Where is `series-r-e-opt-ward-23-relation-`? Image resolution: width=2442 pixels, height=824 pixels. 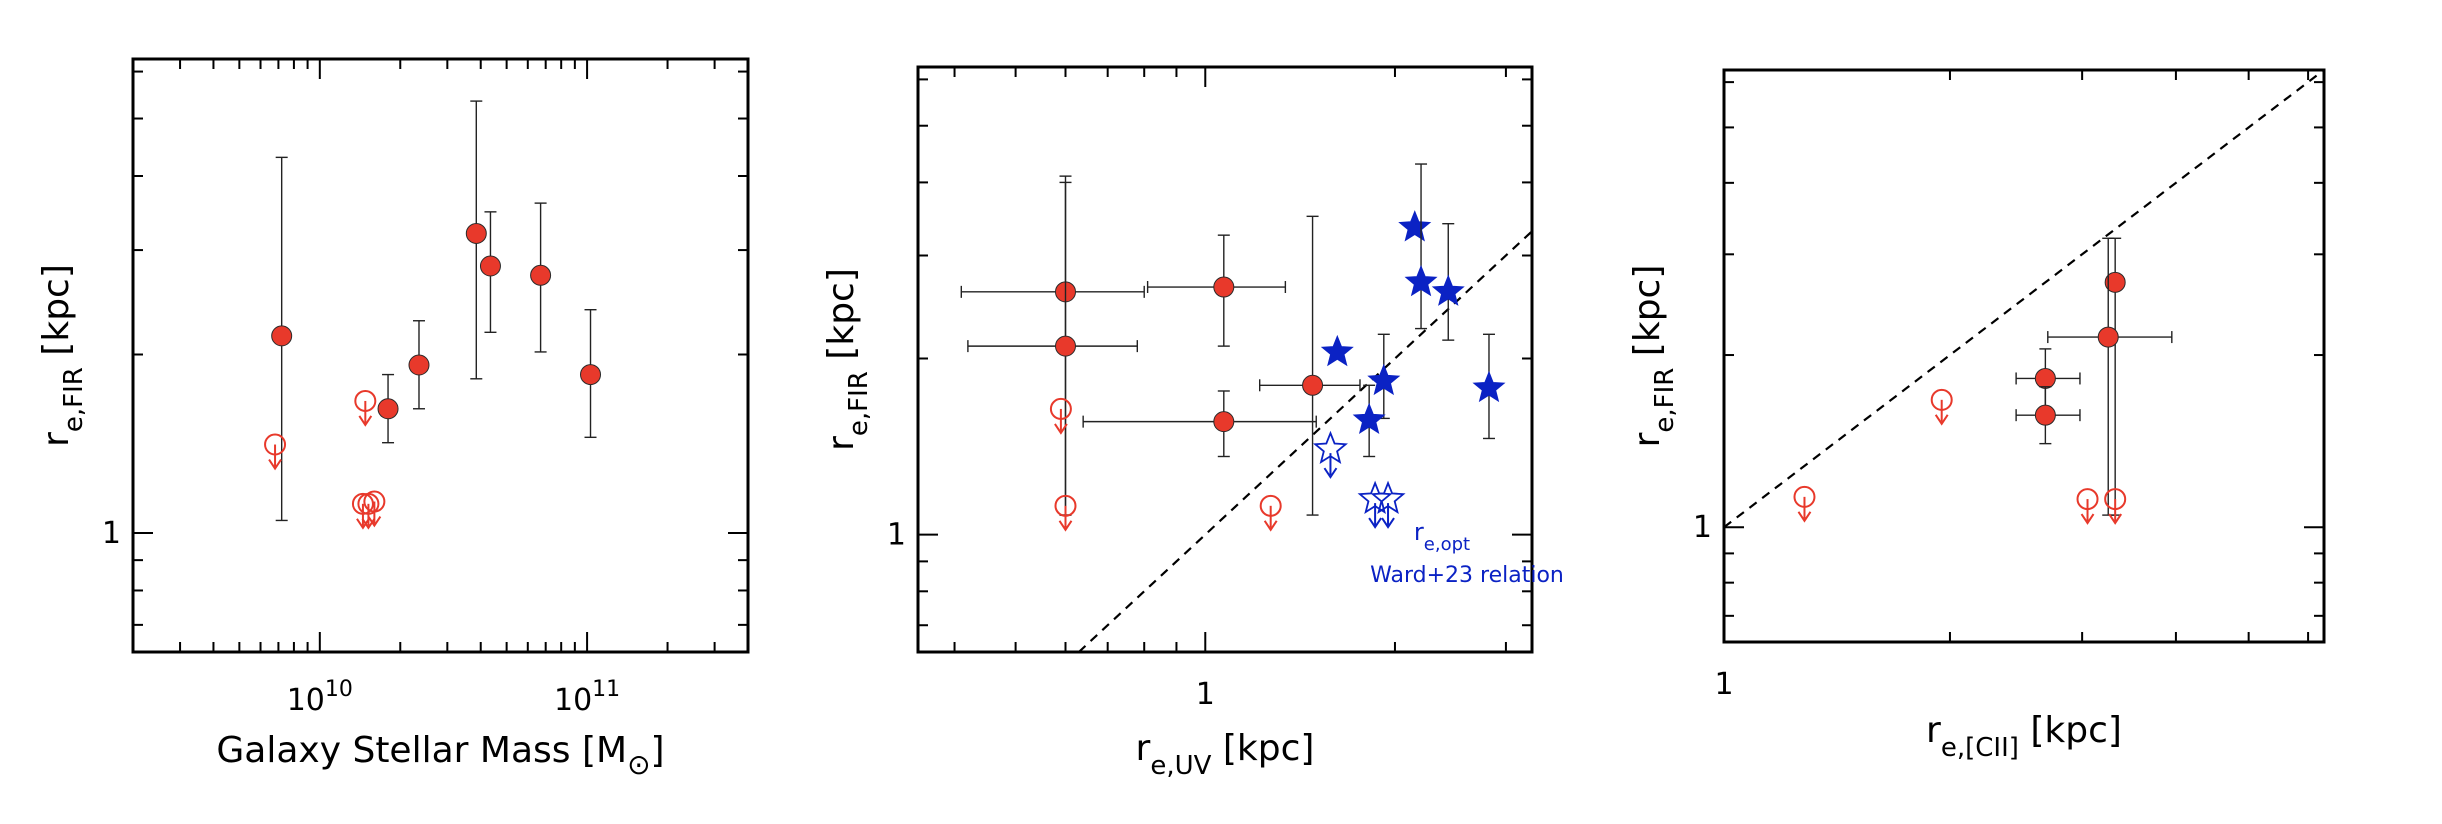 series-r-e-opt-ward-23-relation- is located at coordinates (1413, 310).